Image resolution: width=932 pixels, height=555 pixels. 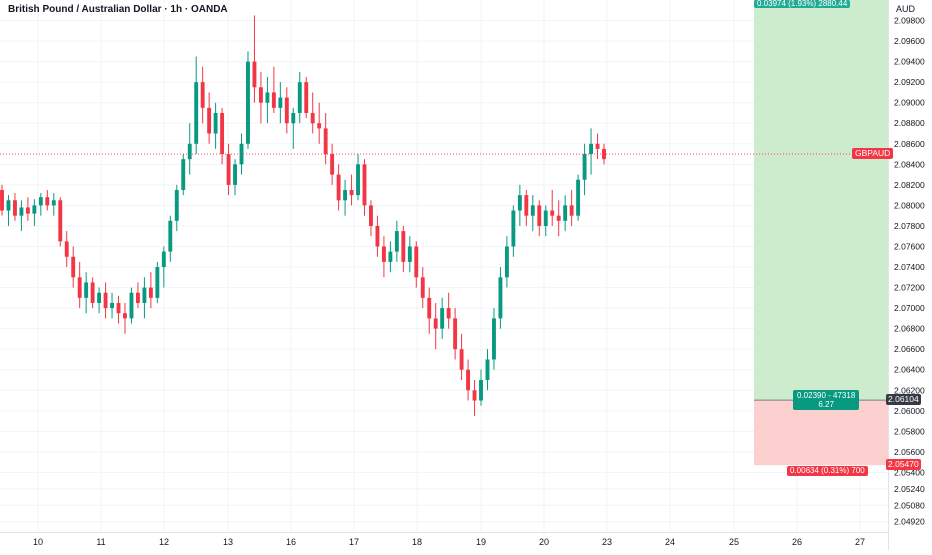 I want to click on x-tick-label: 16, so click(x=291, y=542).